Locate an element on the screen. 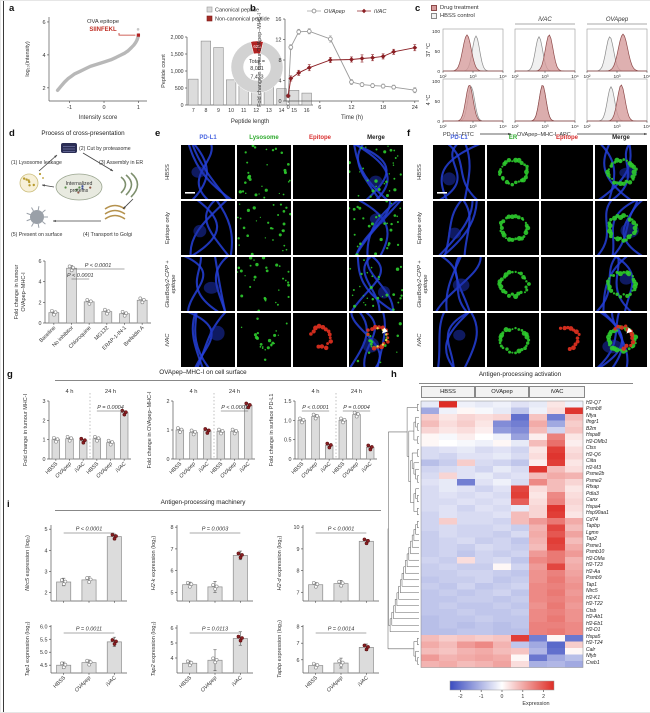 This screenshot has height=713, width=650. x-tick-label: 14 is located at coordinates (282, 111).